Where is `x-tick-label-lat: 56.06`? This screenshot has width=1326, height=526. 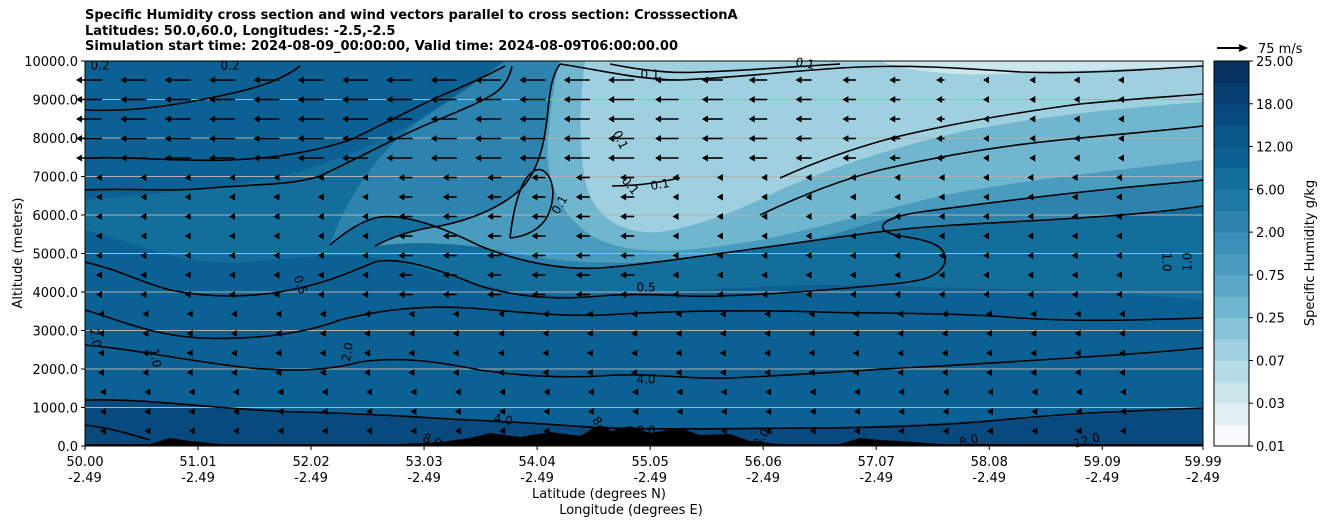 x-tick-label-lat: 56.06 is located at coordinates (763, 462).